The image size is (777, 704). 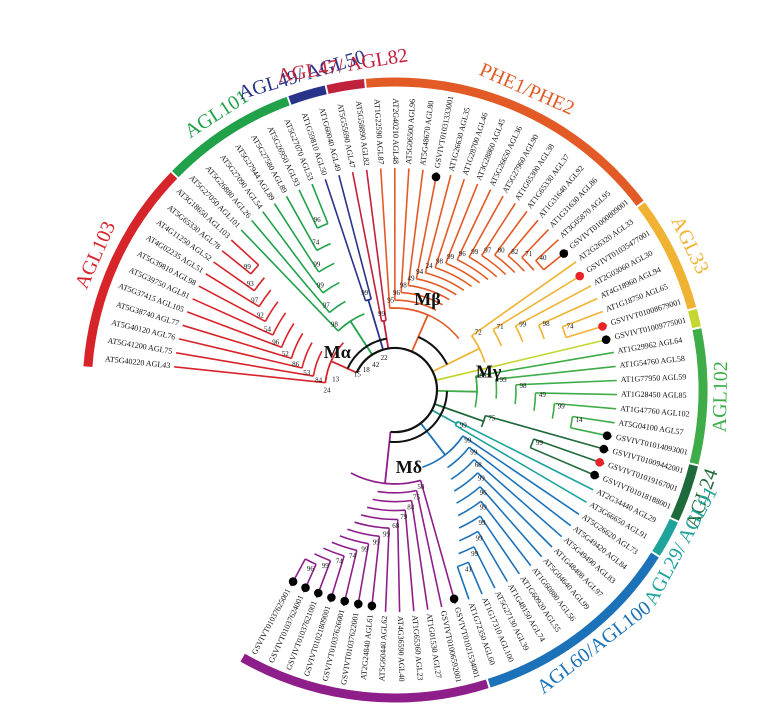 What do you see at coordinates (432, 350) in the screenshot?
I see `backbone-arc` at bounding box center [432, 350].